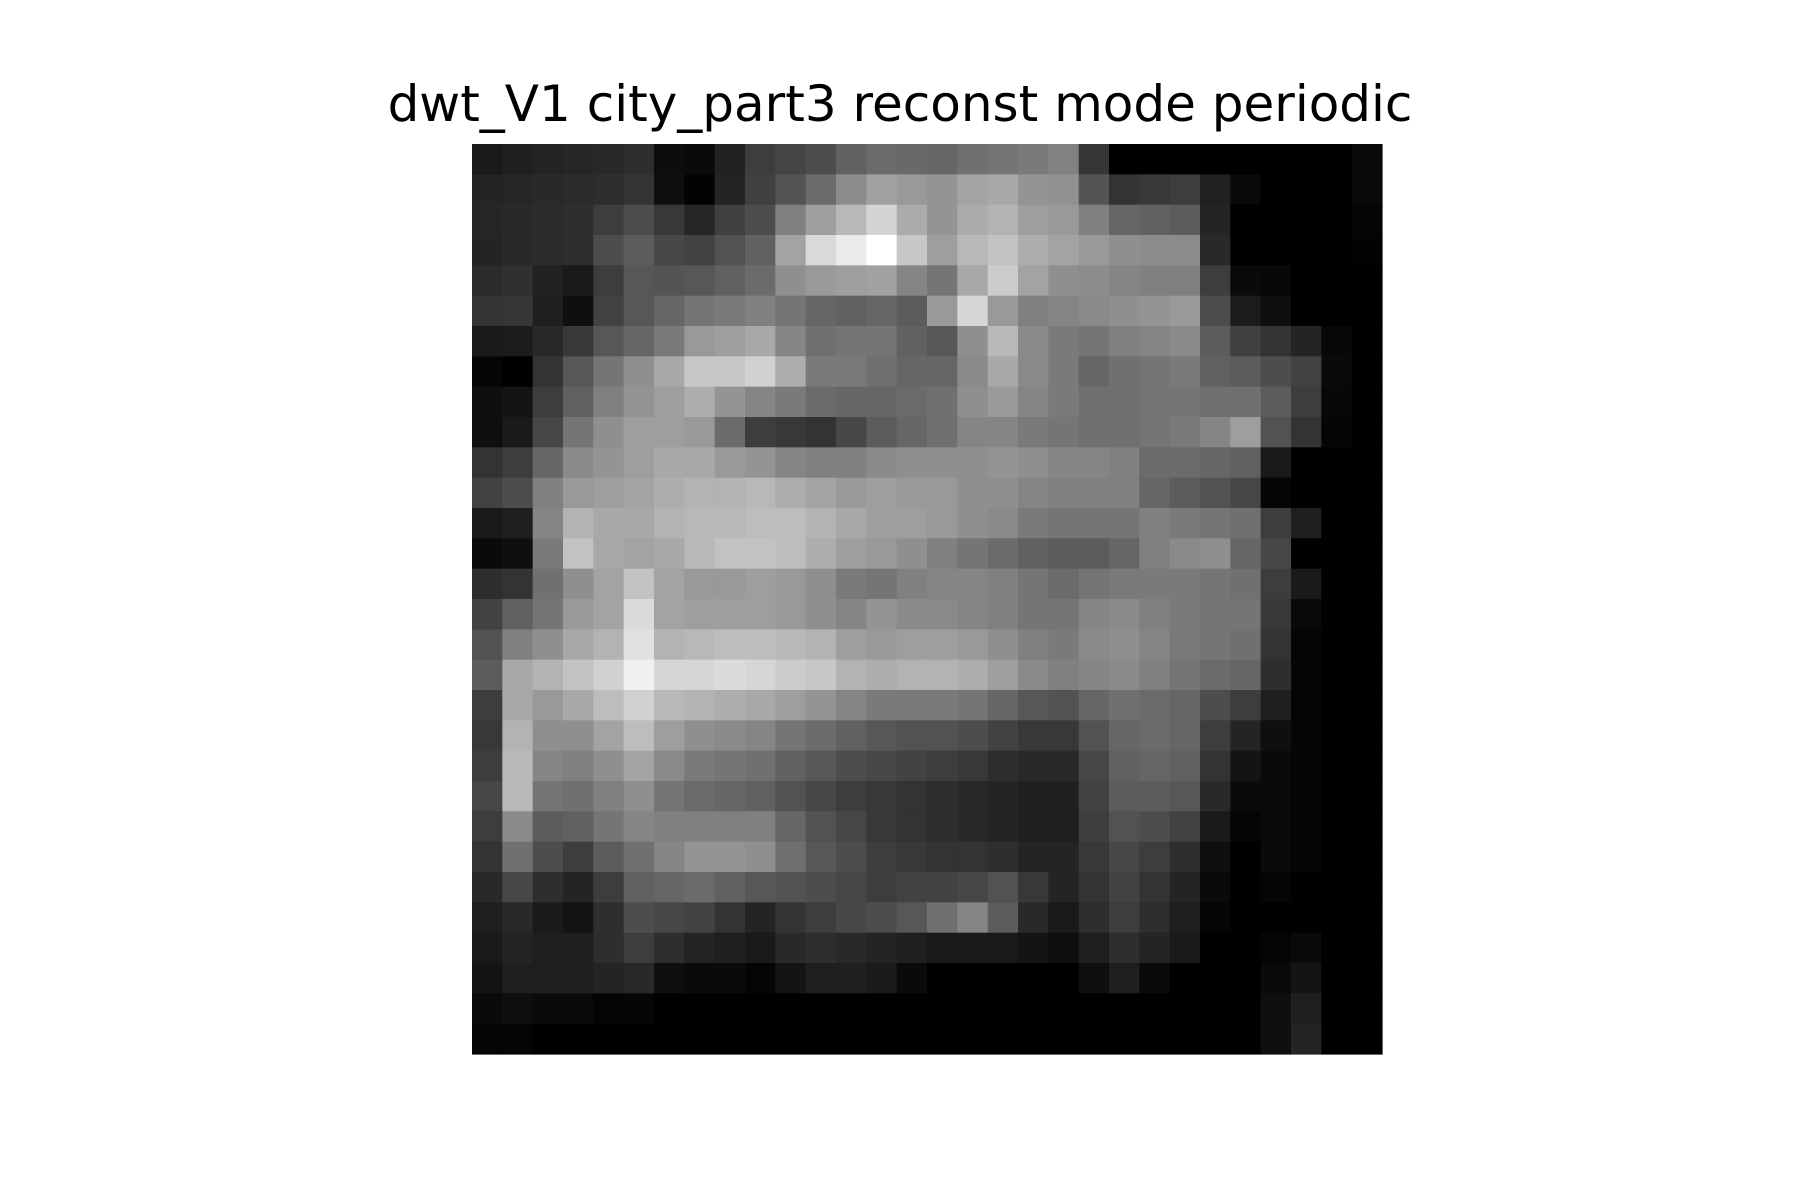 The width and height of the screenshot is (1800, 1200). I want to click on heatmap-cell-r21-c12, so click(851, 796).